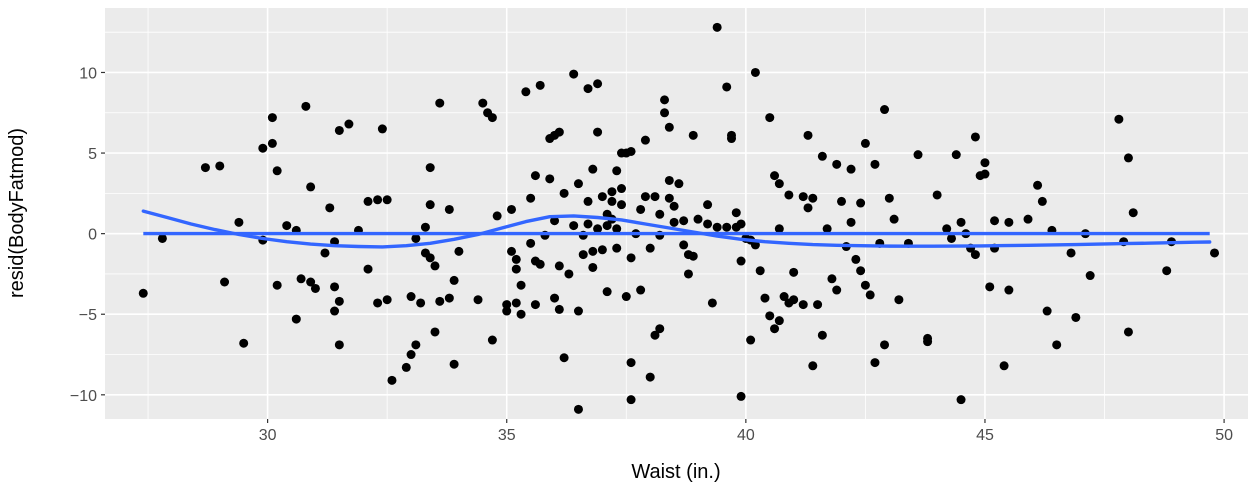 The width and height of the screenshot is (1258, 489). Describe the element at coordinates (1224, 435) in the screenshot. I see `x-tick-label: 50` at that location.